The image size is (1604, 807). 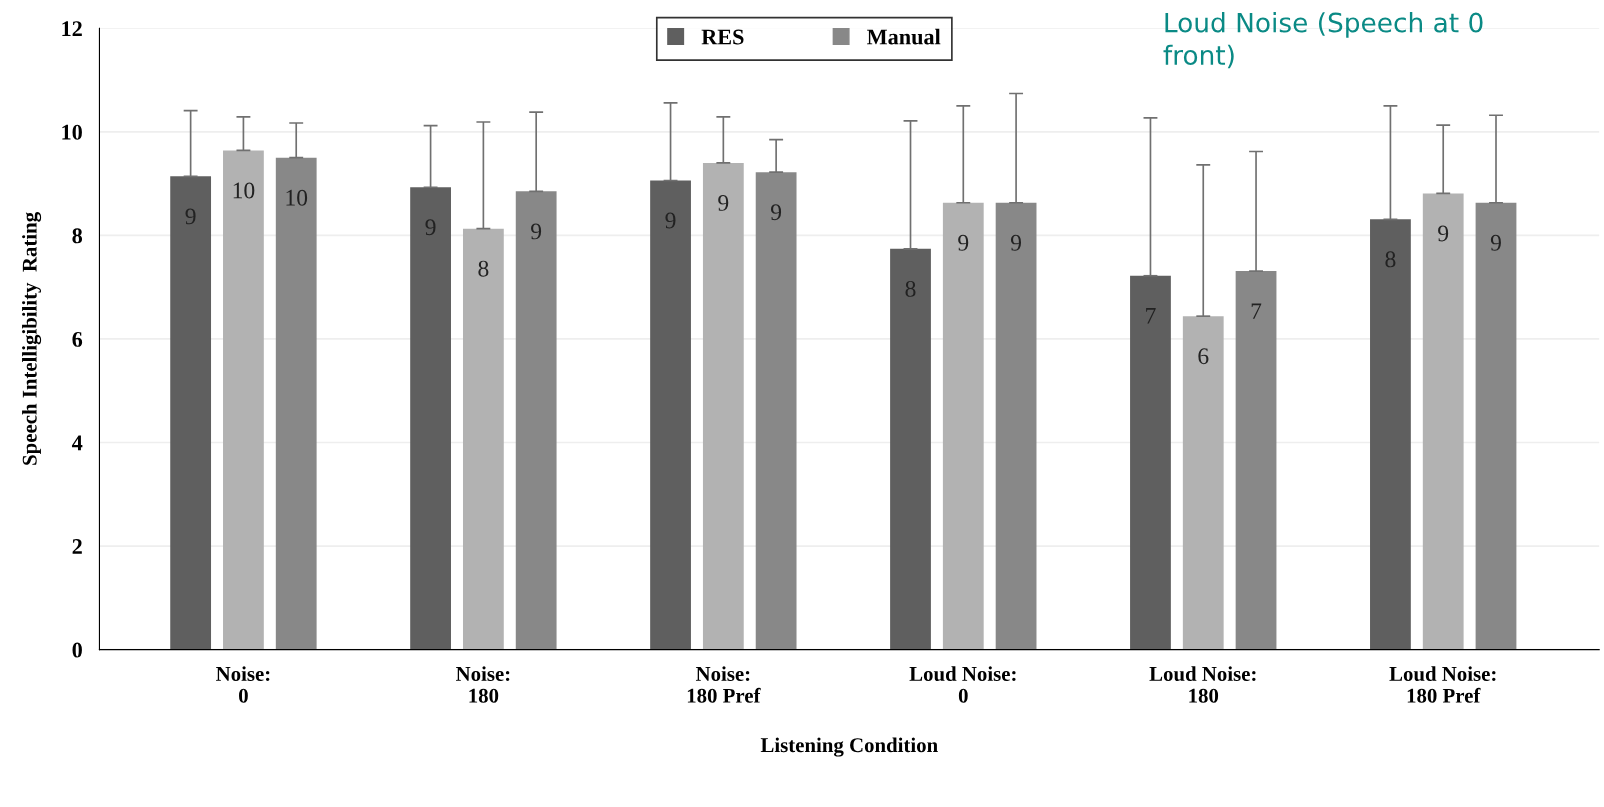 I want to click on y-tick-label: 8, so click(x=77, y=236).